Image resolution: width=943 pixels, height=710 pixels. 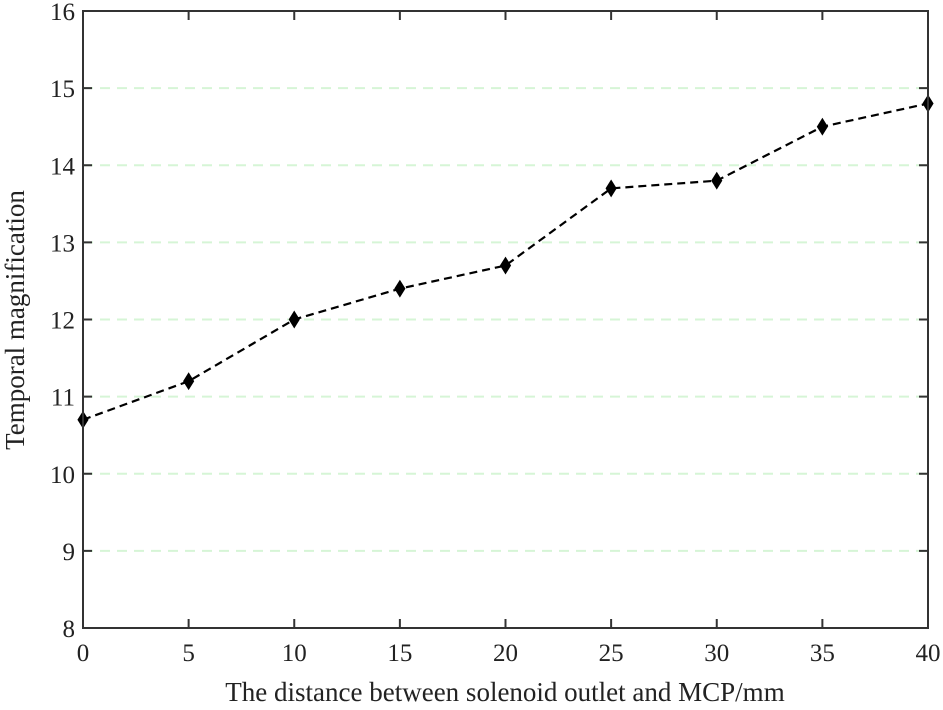 I want to click on y-tick-label: 8, so click(x=69, y=629).